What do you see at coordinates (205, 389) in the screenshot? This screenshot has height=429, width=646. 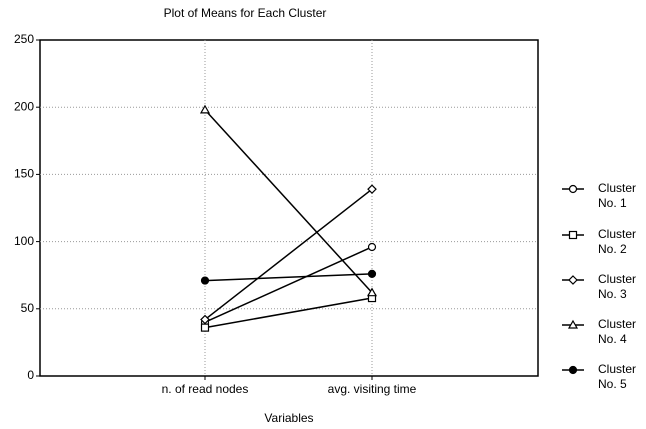 I see `x-tick-label: n. of read nodes` at bounding box center [205, 389].